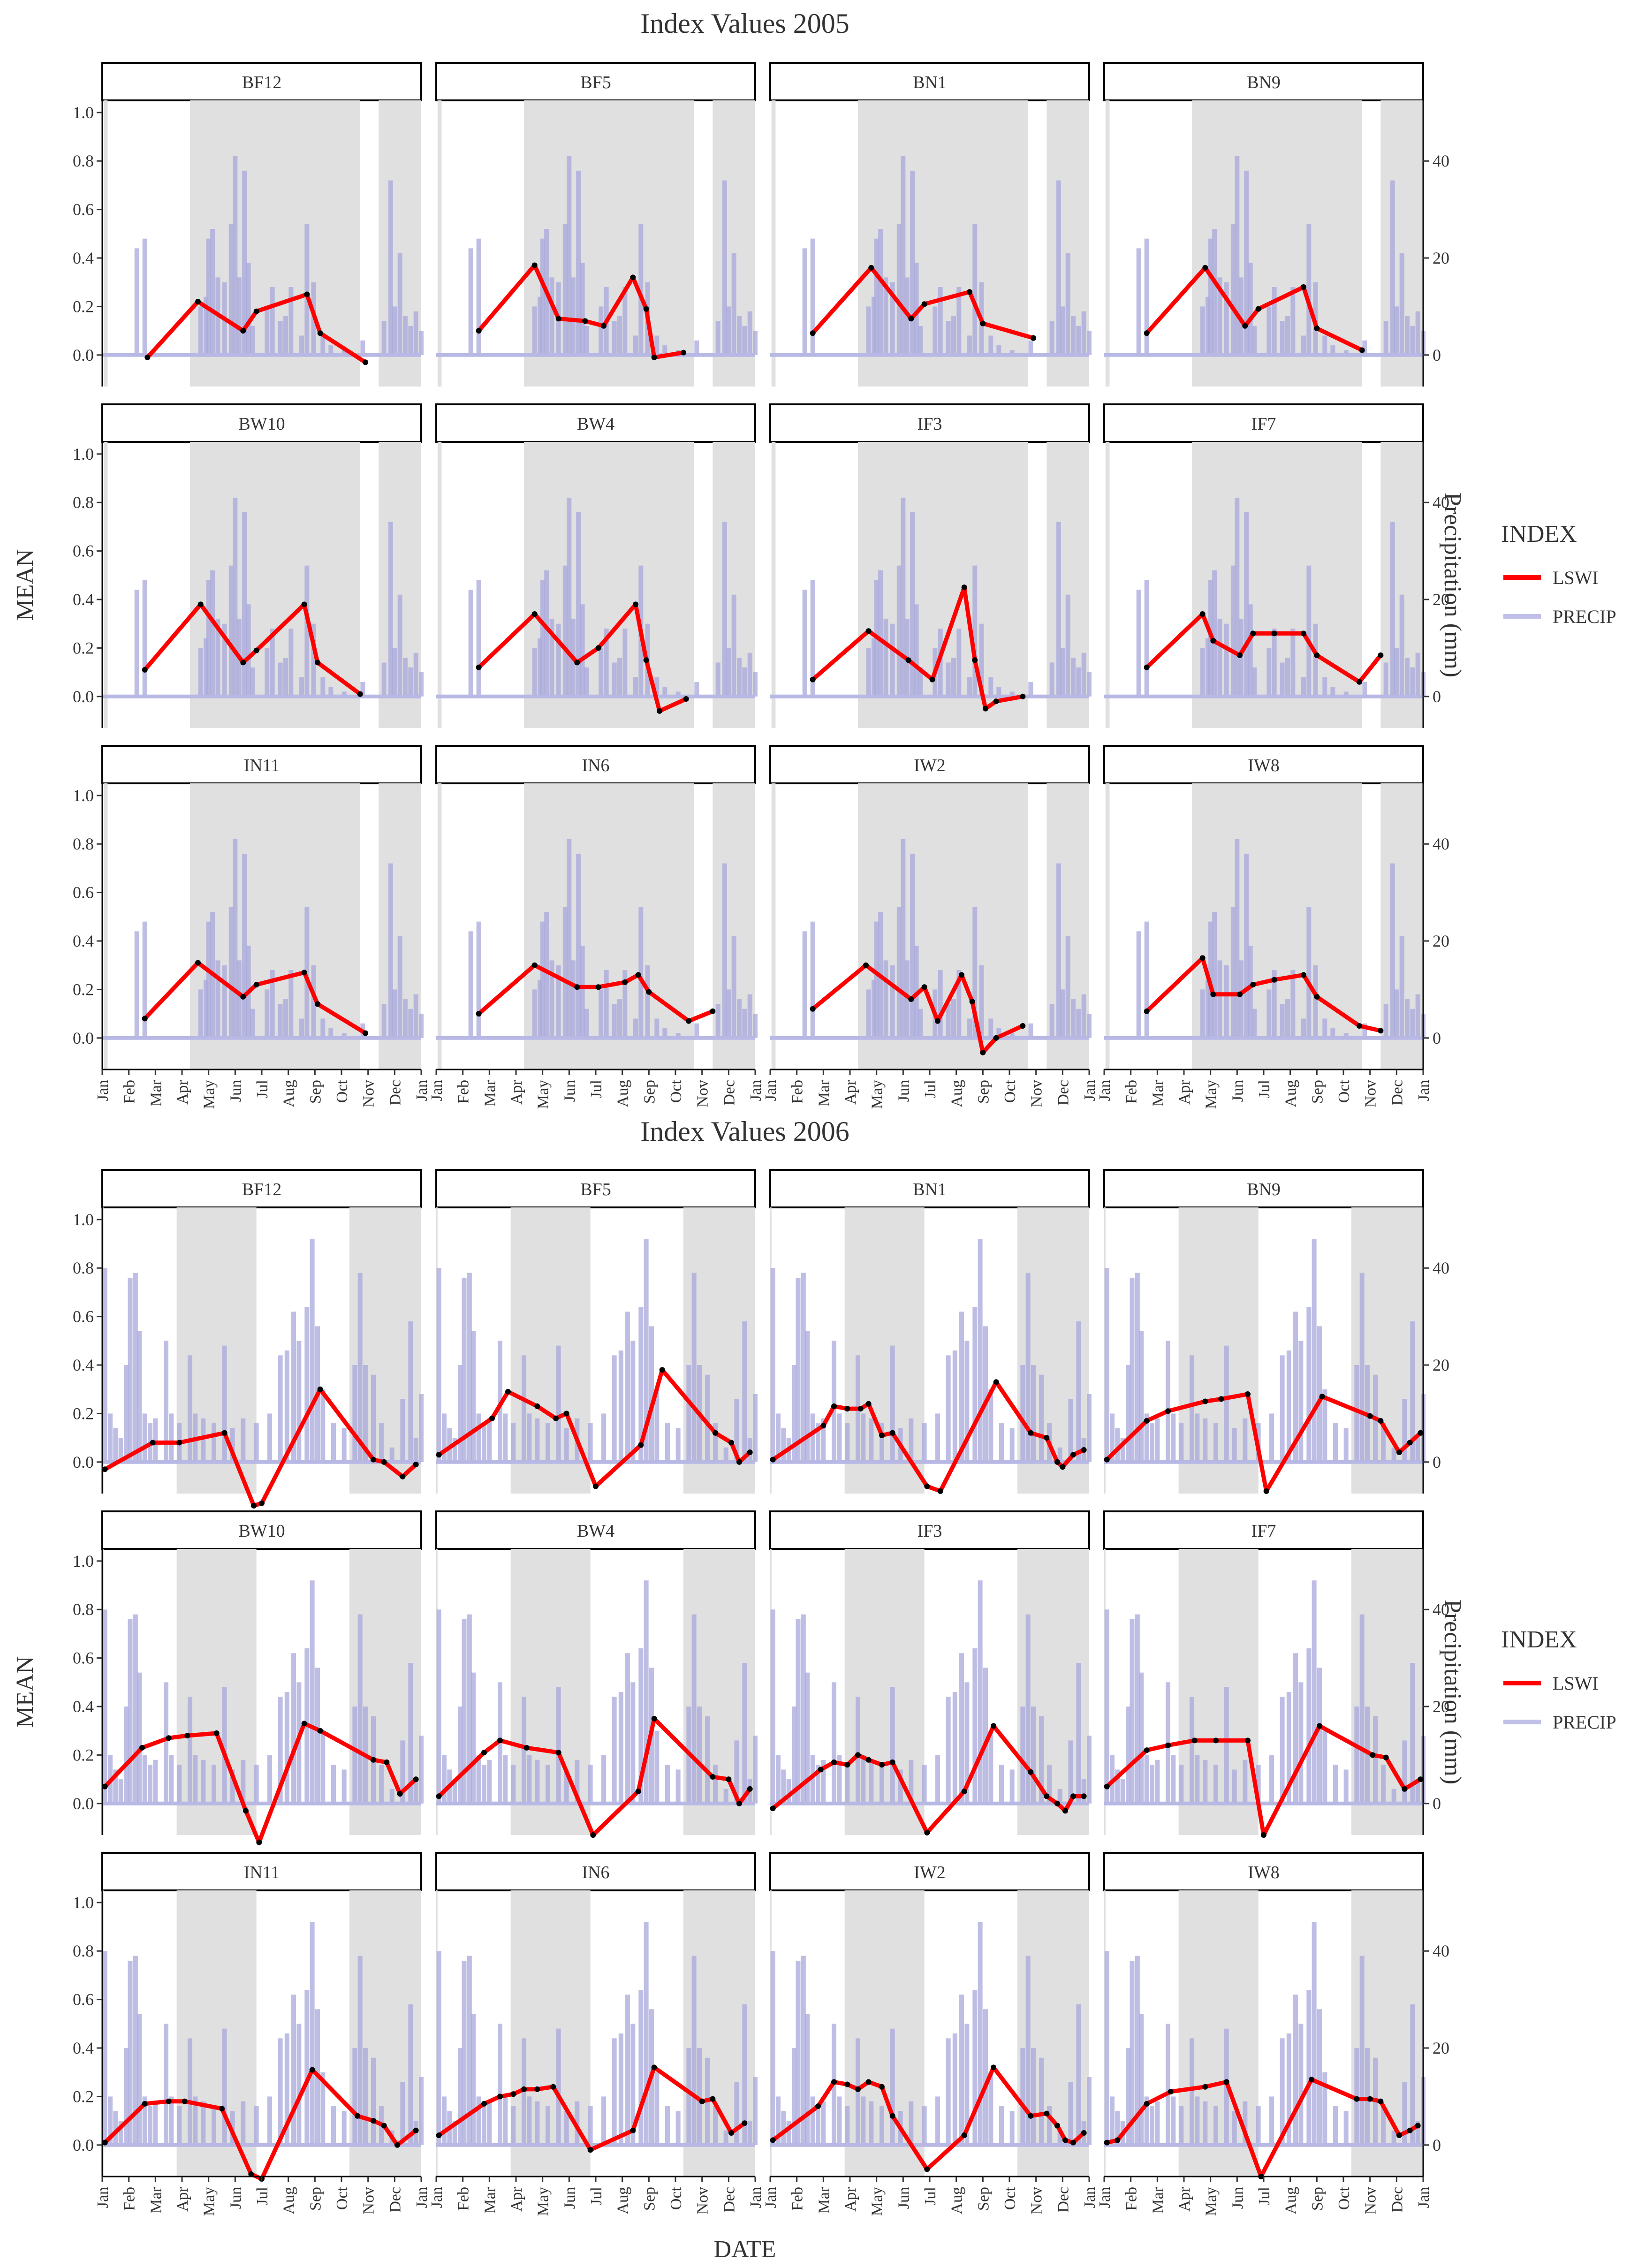 The width and height of the screenshot is (1638, 2268). What do you see at coordinates (543, 2201) in the screenshot?
I see `x-tick-label: May` at bounding box center [543, 2201].